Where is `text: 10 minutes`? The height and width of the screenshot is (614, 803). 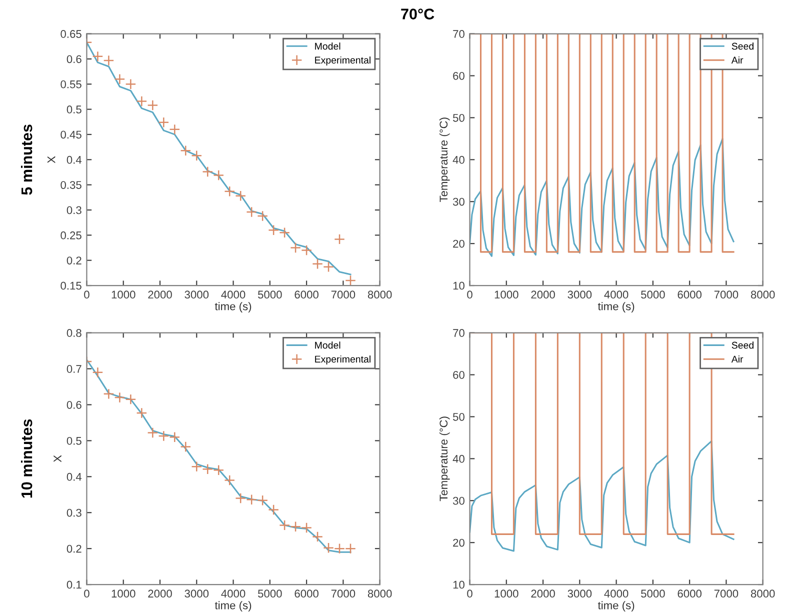 text: 10 minutes is located at coordinates (26, 458).